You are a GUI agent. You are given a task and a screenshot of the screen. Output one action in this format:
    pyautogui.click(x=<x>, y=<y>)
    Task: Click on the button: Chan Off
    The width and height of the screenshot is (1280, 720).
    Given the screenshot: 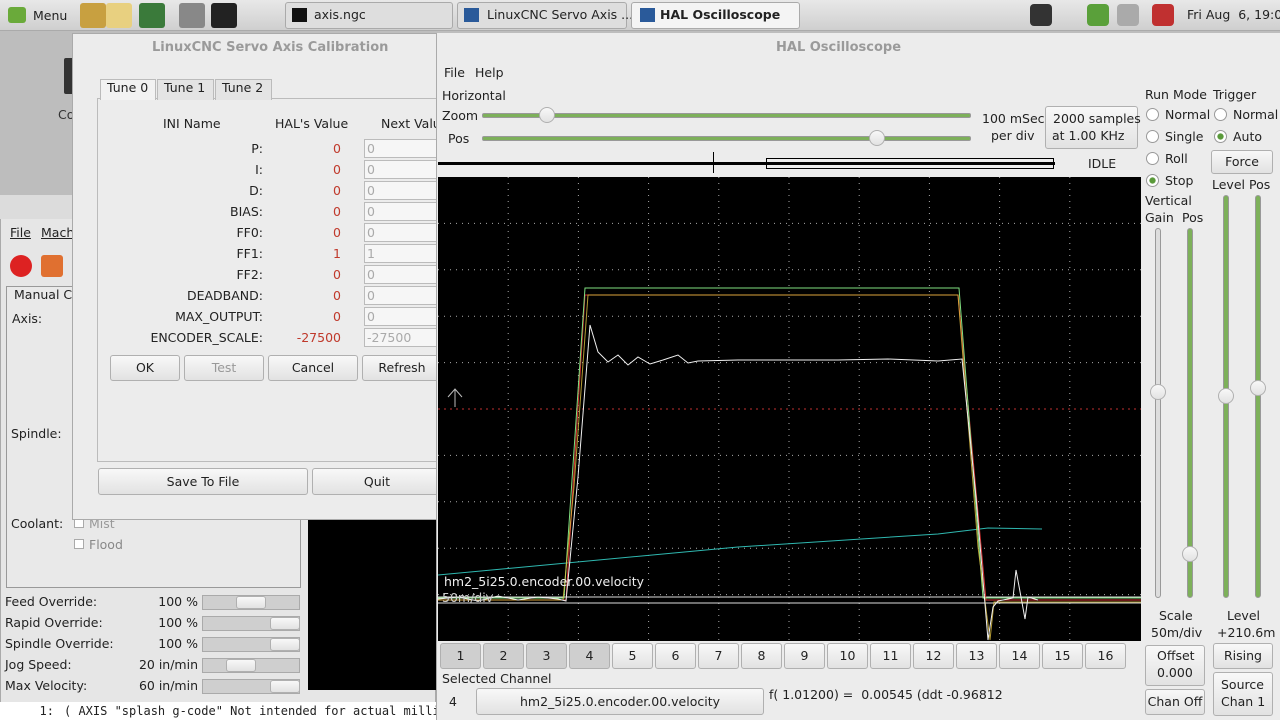 What is the action you would take?
    pyautogui.click(x=1175, y=702)
    